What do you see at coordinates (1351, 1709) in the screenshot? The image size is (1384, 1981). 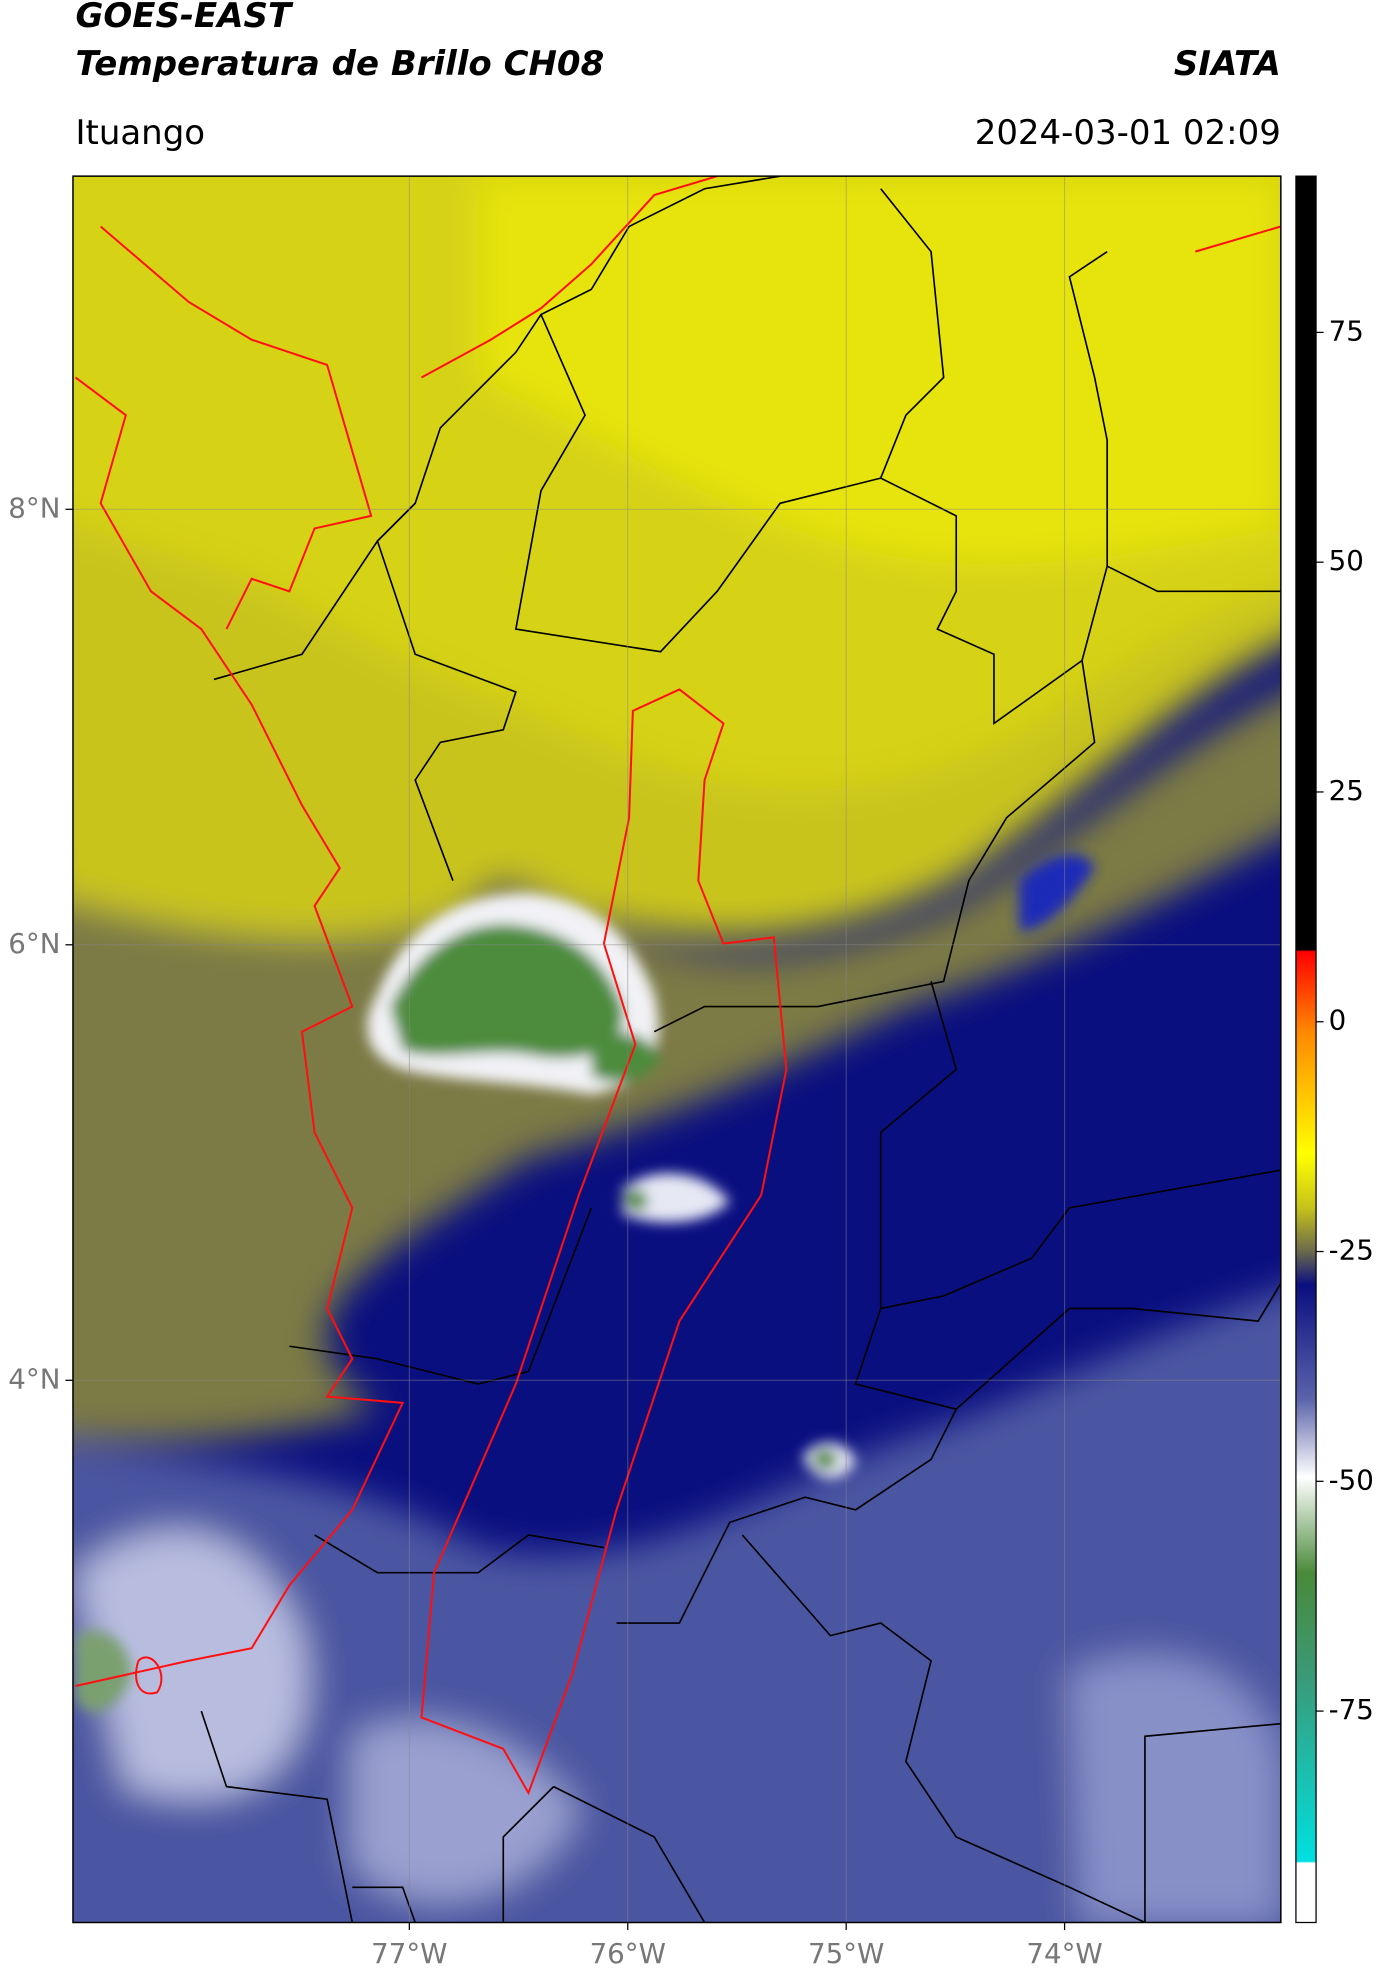 I see `colorbar-tick-label: -75` at bounding box center [1351, 1709].